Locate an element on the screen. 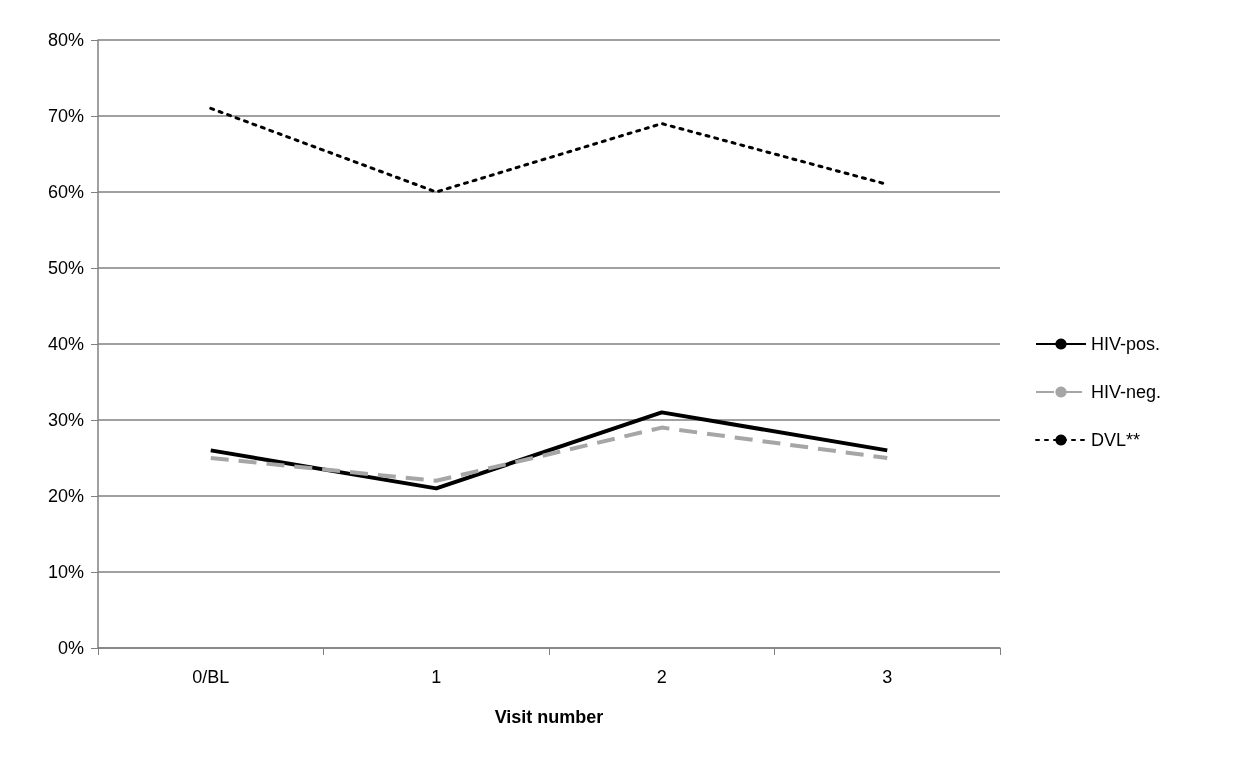 The image size is (1243, 766). y-tick-label: 50% is located at coordinates (65, 268).